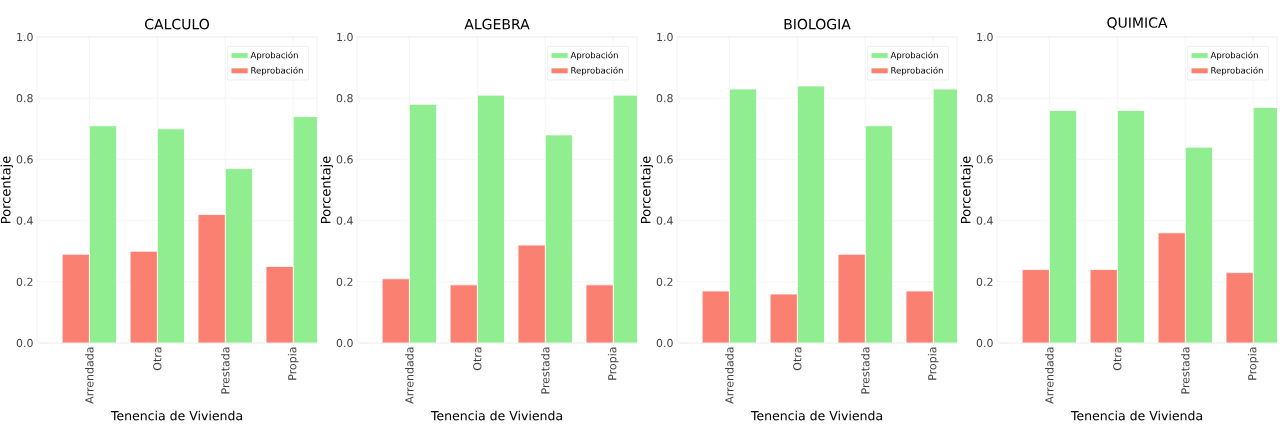  I want to click on chart-title: ALGEBRA, so click(497, 24).